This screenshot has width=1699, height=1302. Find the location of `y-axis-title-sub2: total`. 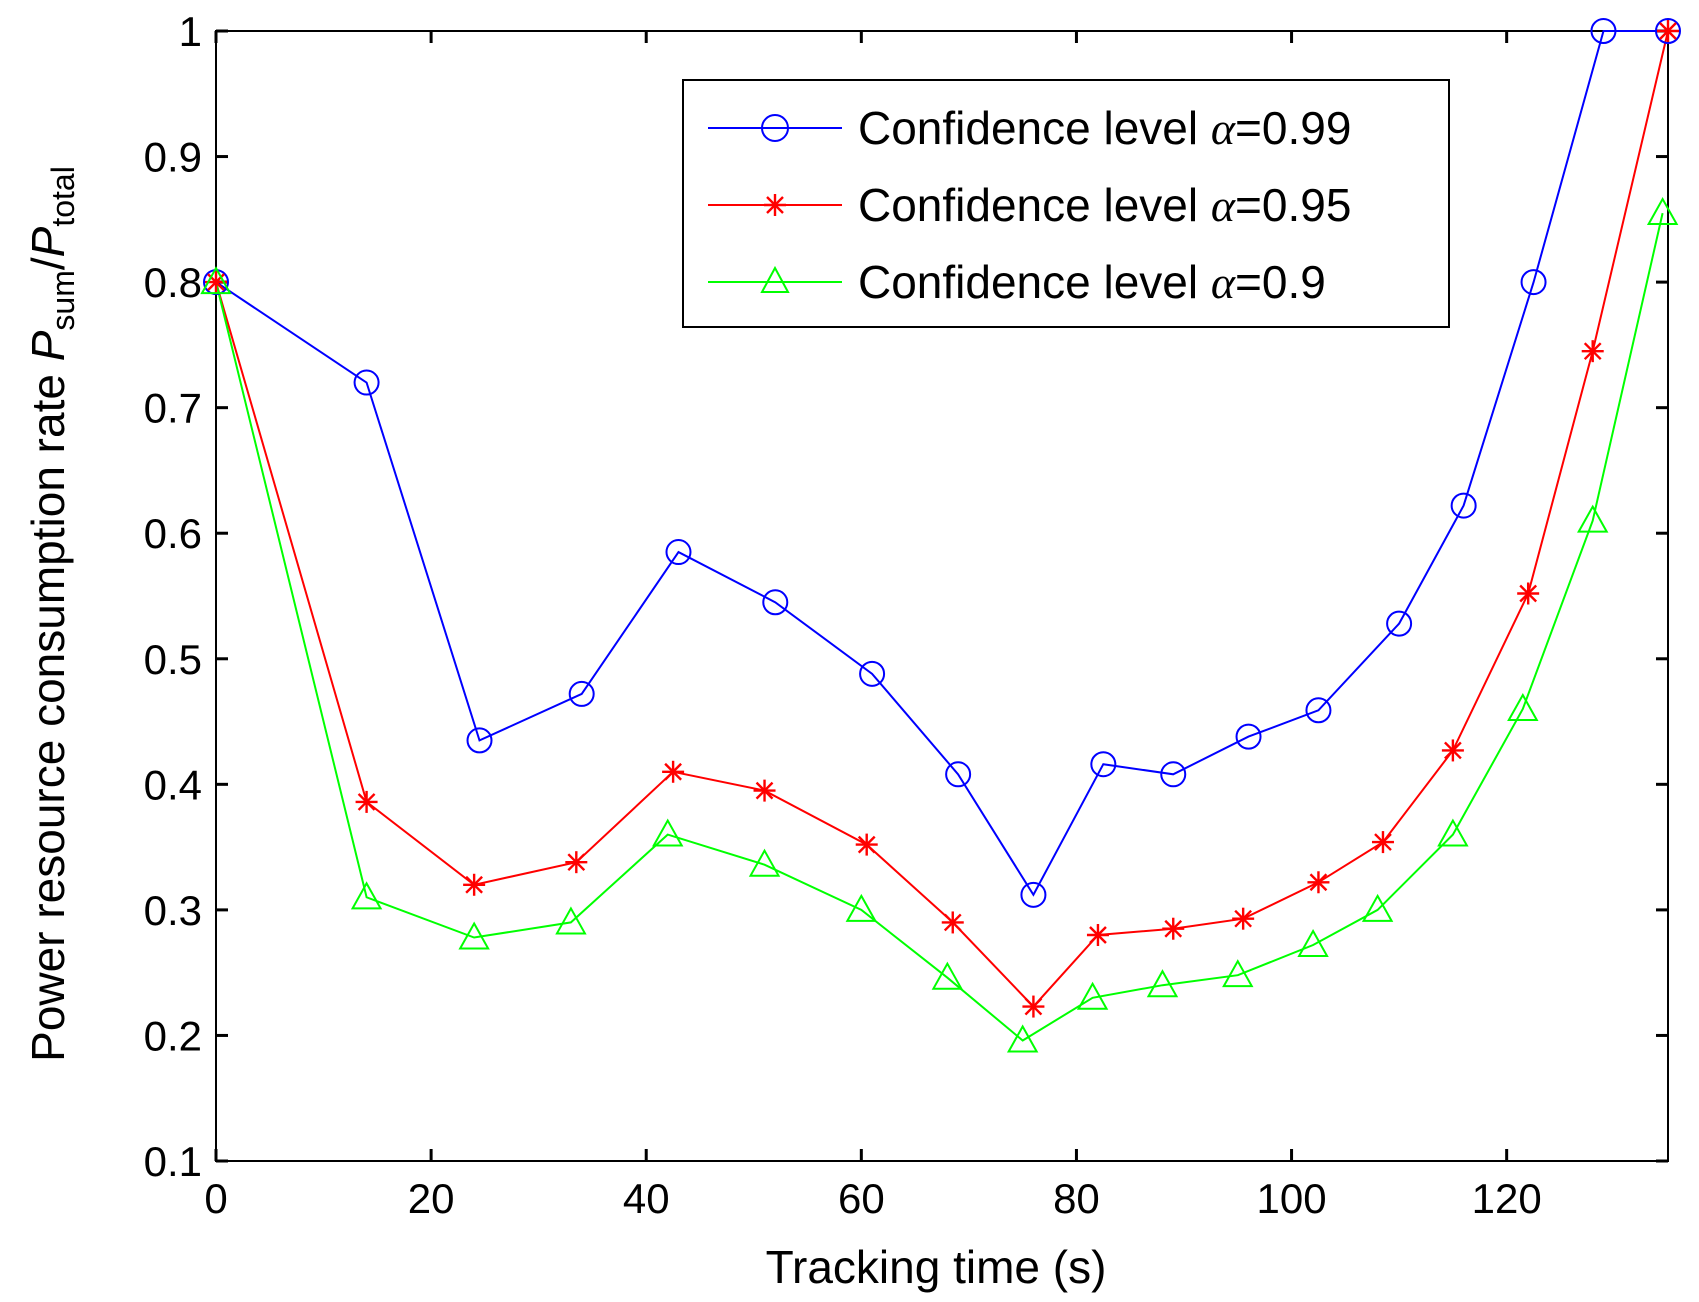

y-axis-title-sub2: total is located at coordinates (63, 196).